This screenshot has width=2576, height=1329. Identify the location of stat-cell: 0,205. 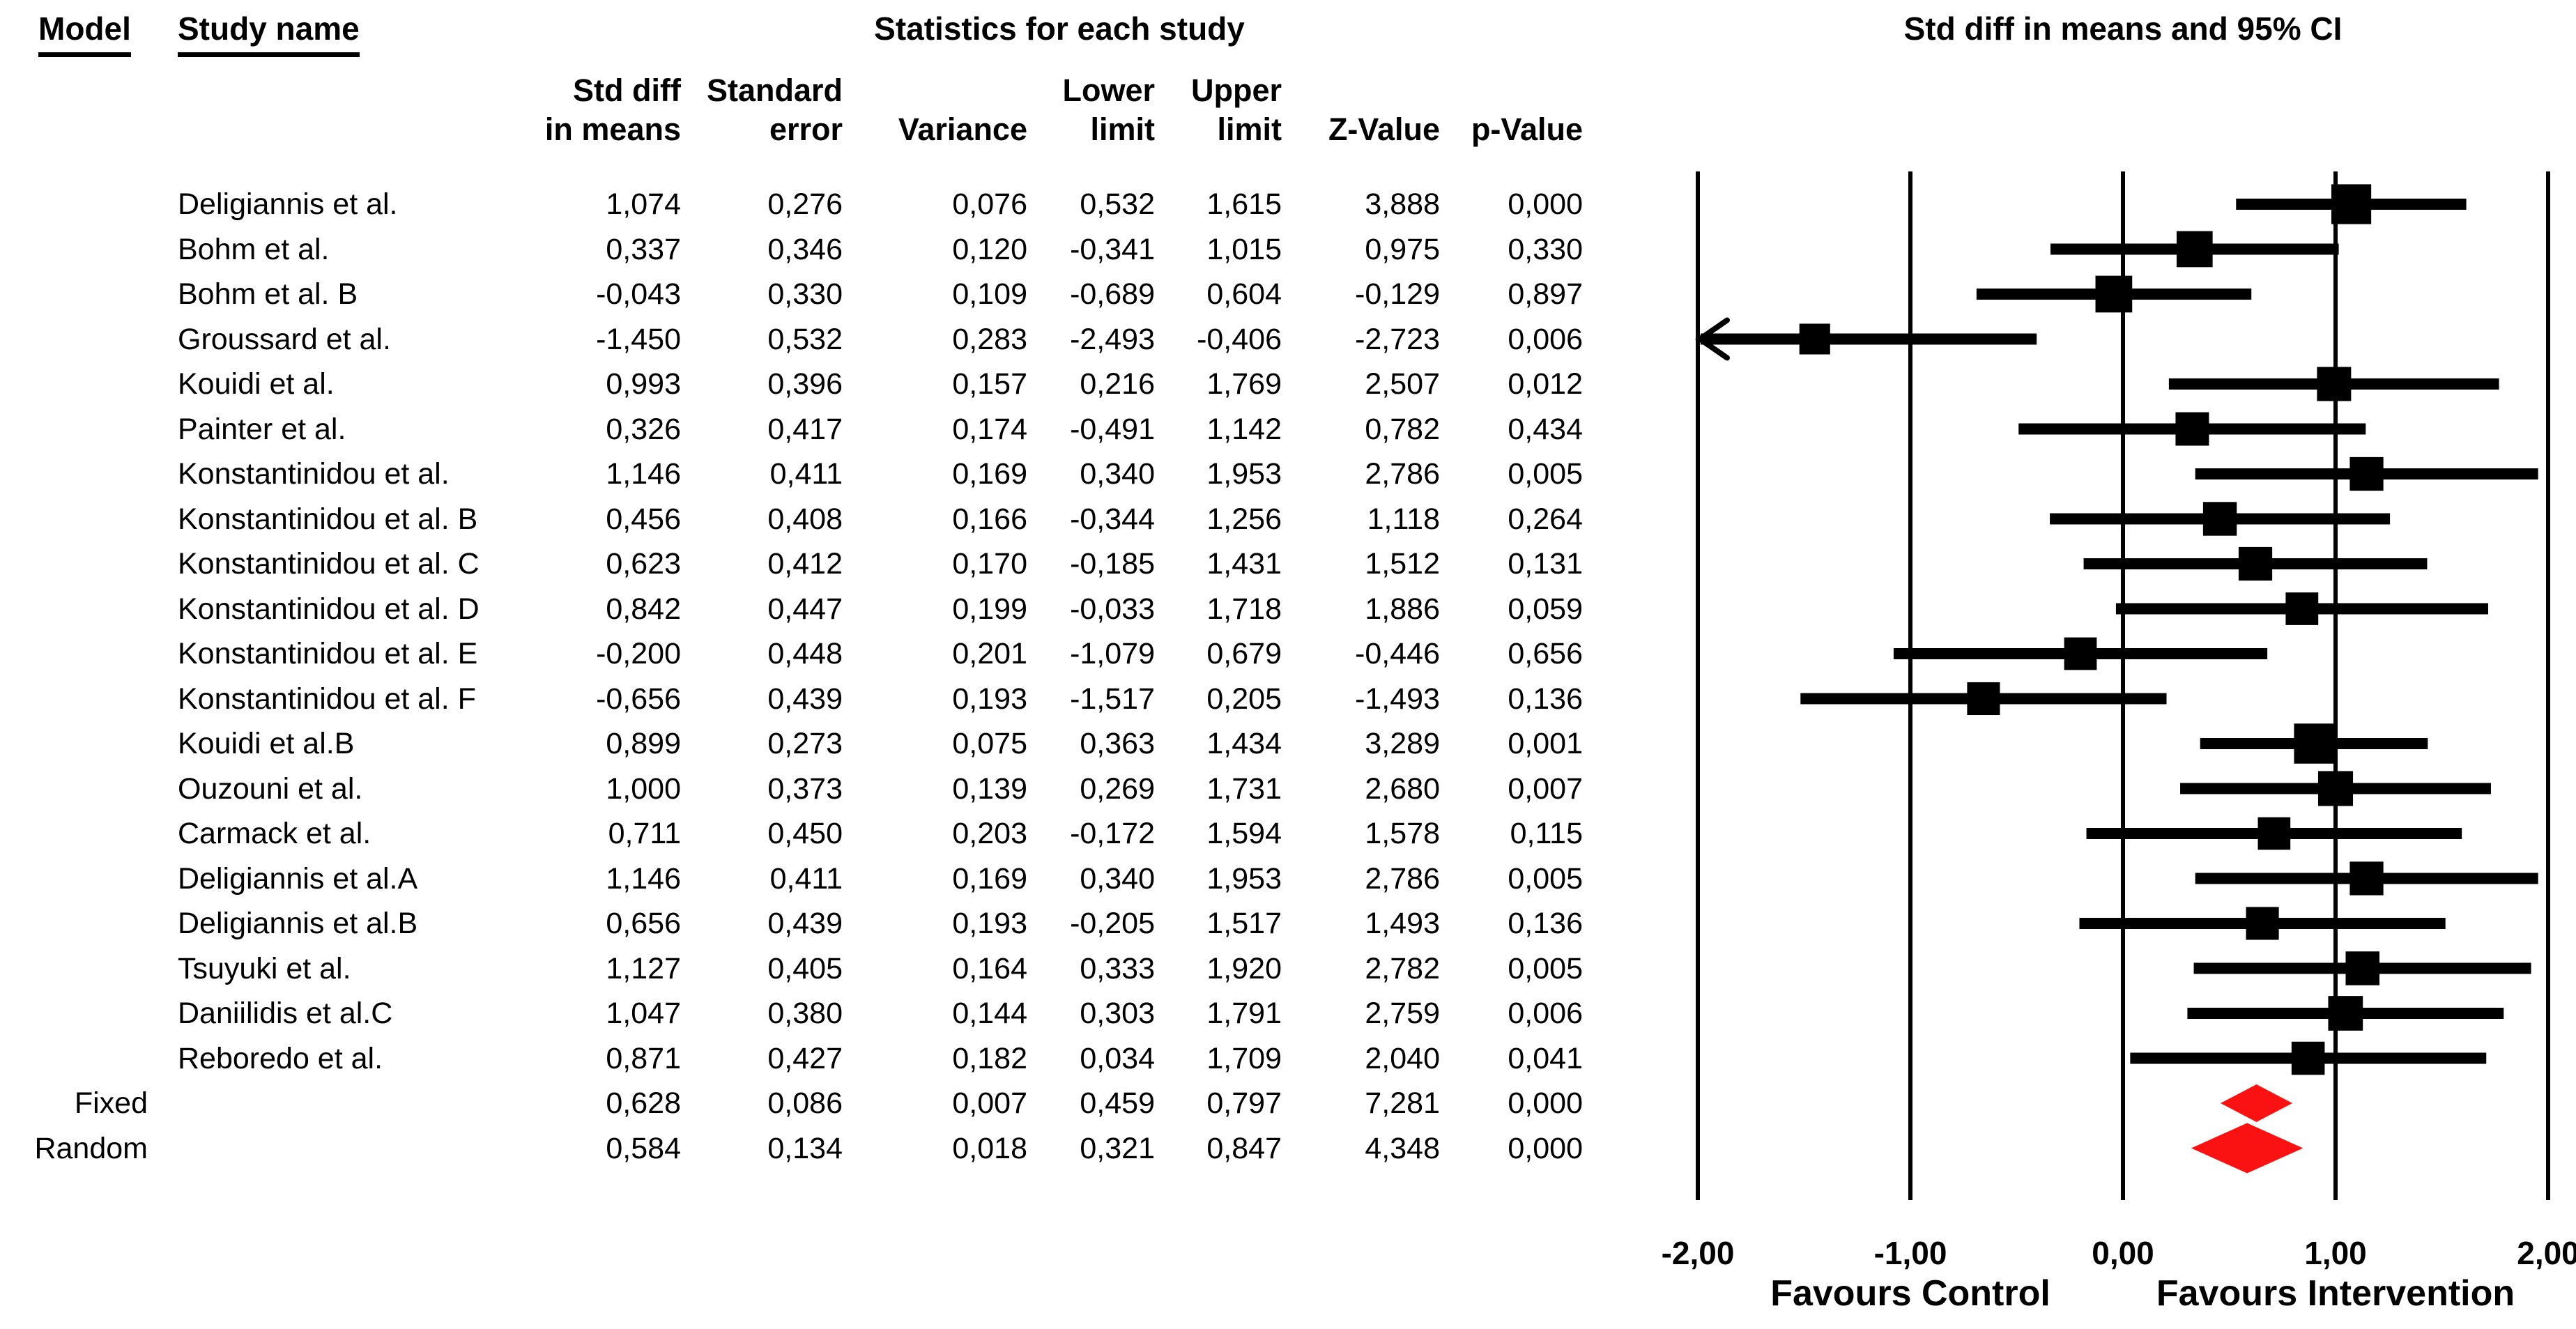
(1244, 699).